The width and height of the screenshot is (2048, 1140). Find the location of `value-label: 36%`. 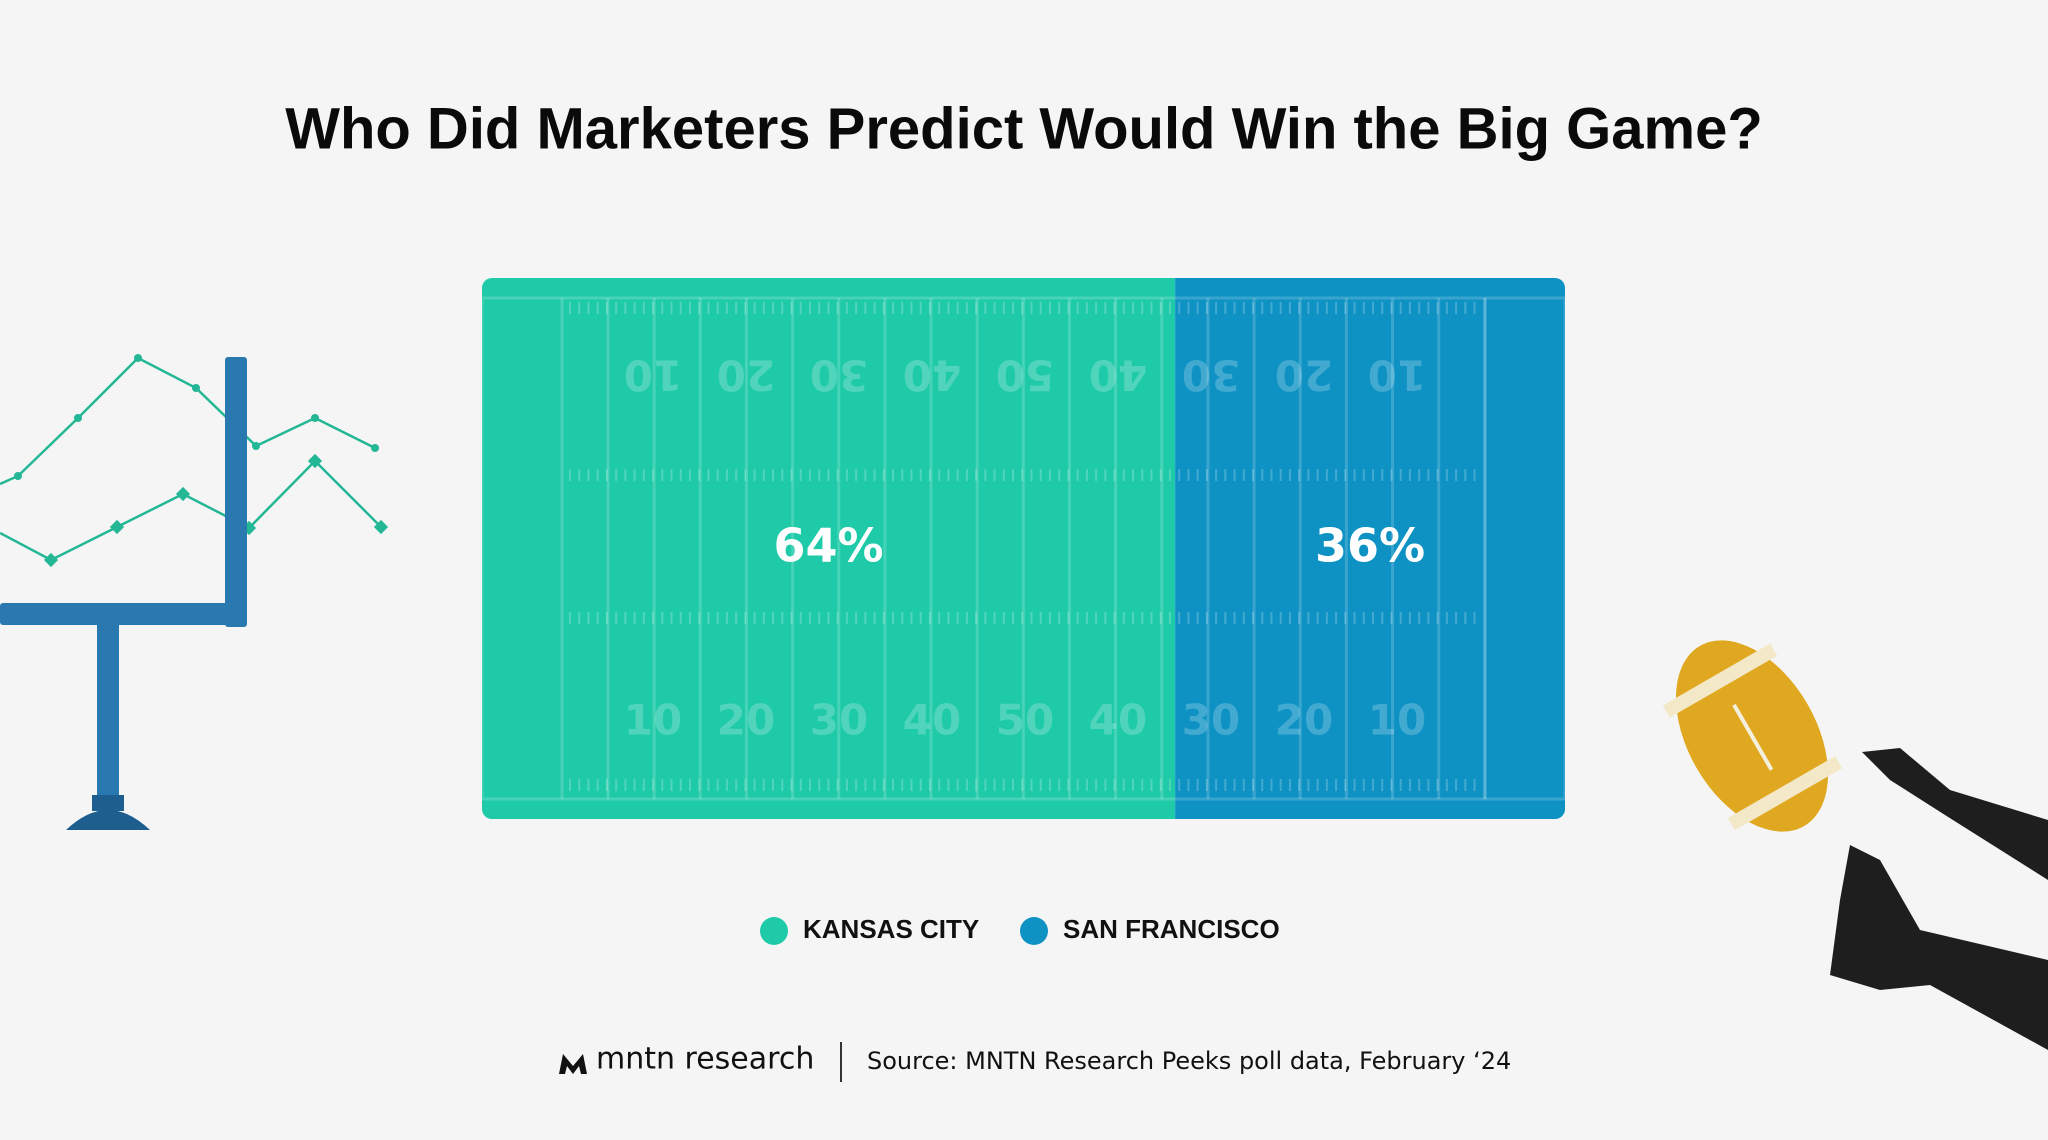

value-label: 36% is located at coordinates (1370, 546).